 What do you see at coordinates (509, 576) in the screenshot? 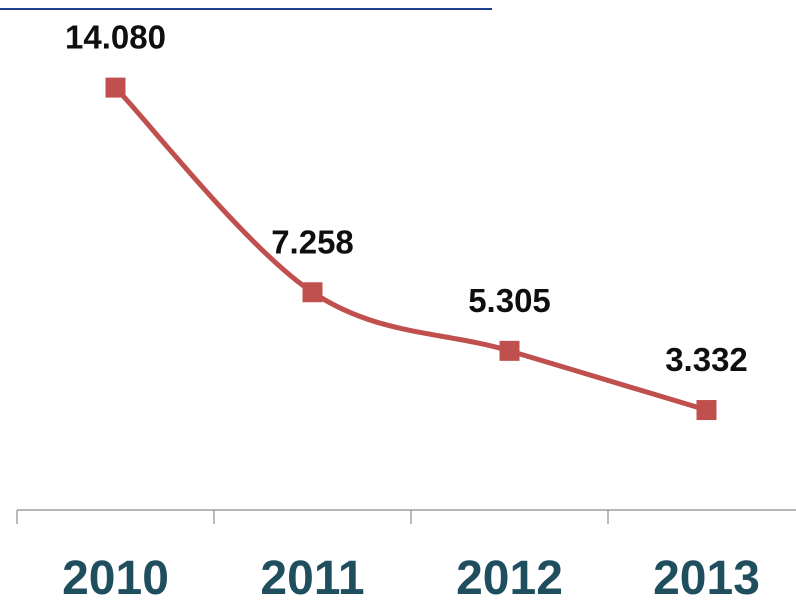
I see `x-tick-label: 2012` at bounding box center [509, 576].